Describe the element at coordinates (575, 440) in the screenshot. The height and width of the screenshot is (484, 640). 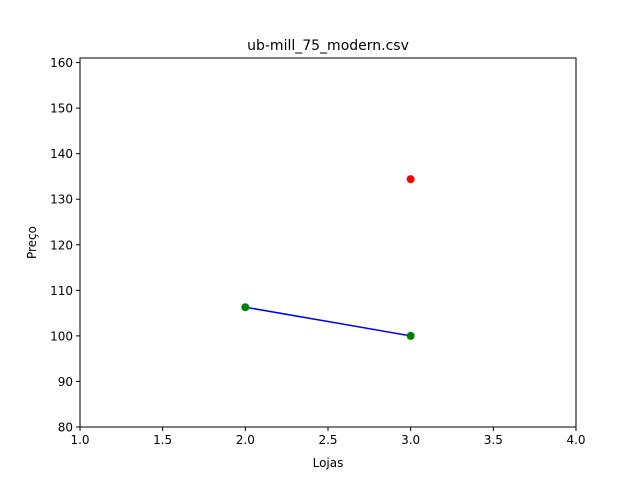
I see `x-tick-label: 4.0` at that location.